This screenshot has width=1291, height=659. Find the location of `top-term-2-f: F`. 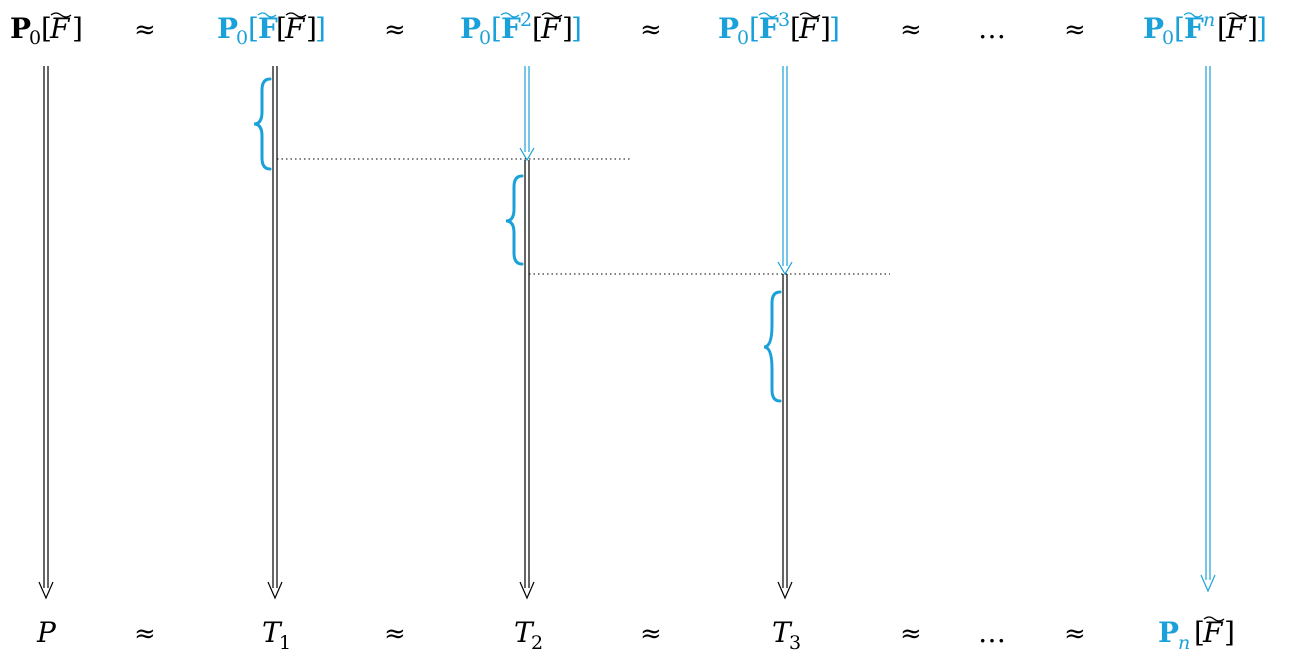

top-term-2-f: F is located at coordinates (551, 28).